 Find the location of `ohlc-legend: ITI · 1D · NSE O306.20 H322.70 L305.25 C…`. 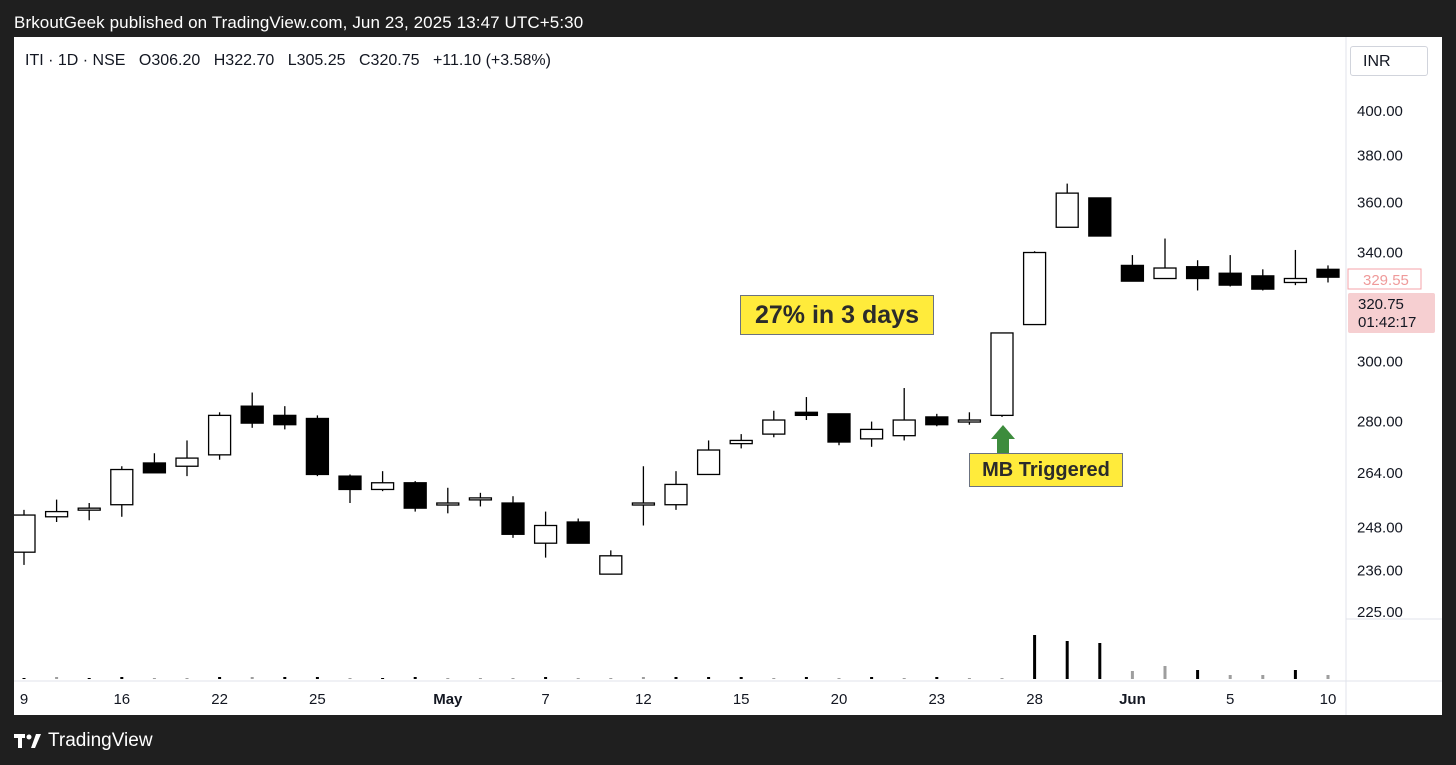

ohlc-legend: ITI · 1D · NSE O306.20 H322.70 L305.25 C… is located at coordinates (292, 61).